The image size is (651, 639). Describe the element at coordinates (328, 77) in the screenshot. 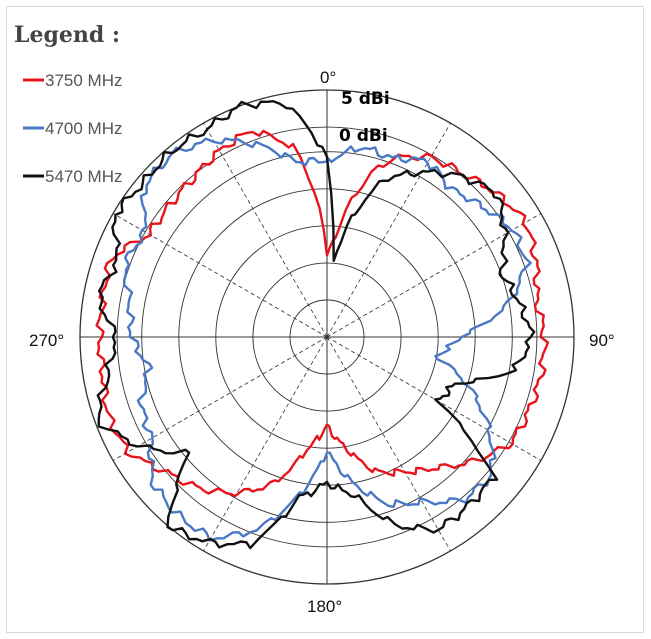

I see `angle-label-0: 0°` at that location.